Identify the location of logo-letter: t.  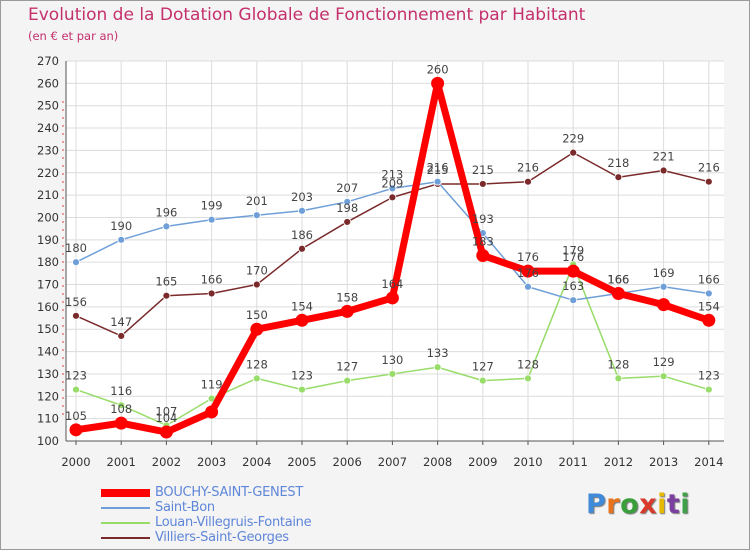
(673, 504).